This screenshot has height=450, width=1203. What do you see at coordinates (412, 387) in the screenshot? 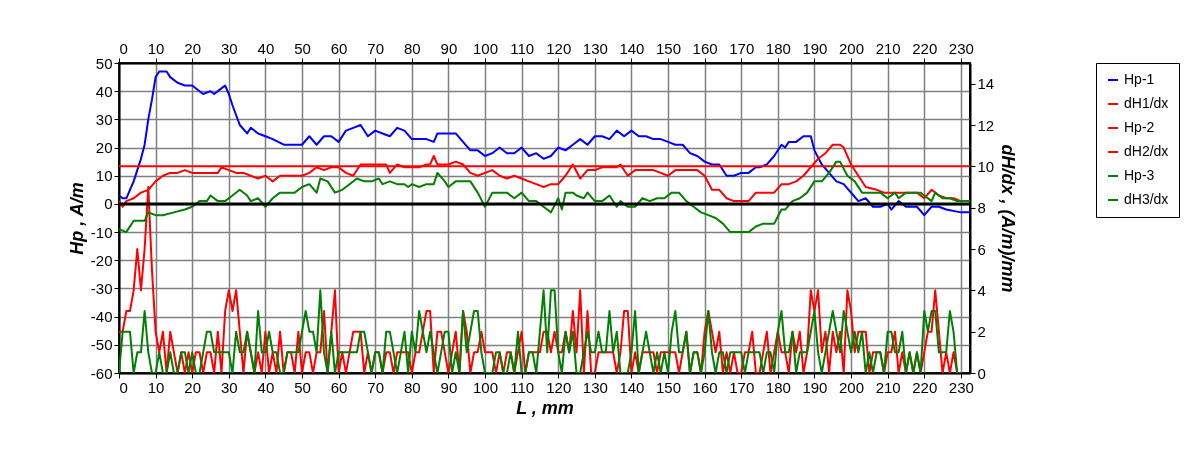
I see `x-tick-label: 80` at bounding box center [412, 387].